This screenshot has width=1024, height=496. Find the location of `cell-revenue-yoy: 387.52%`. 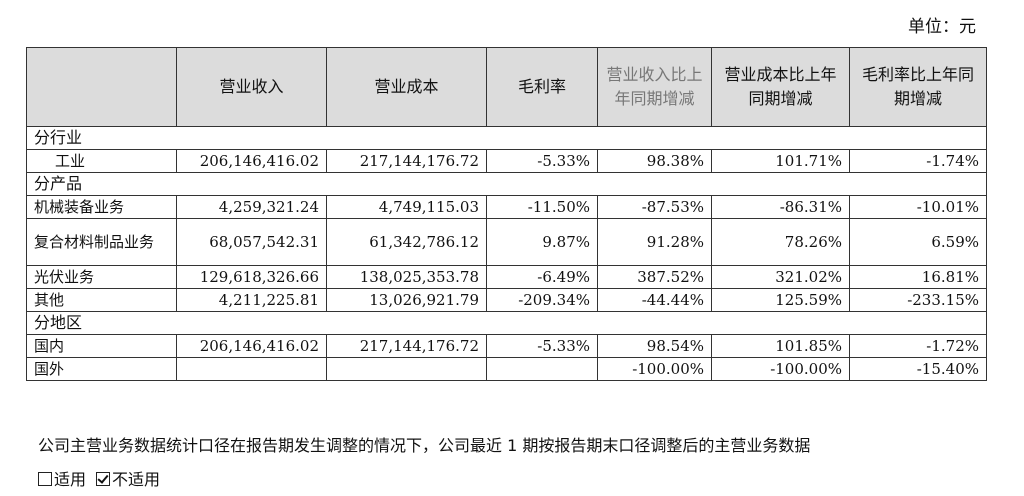

cell-revenue-yoy: 387.52% is located at coordinates (654, 277).